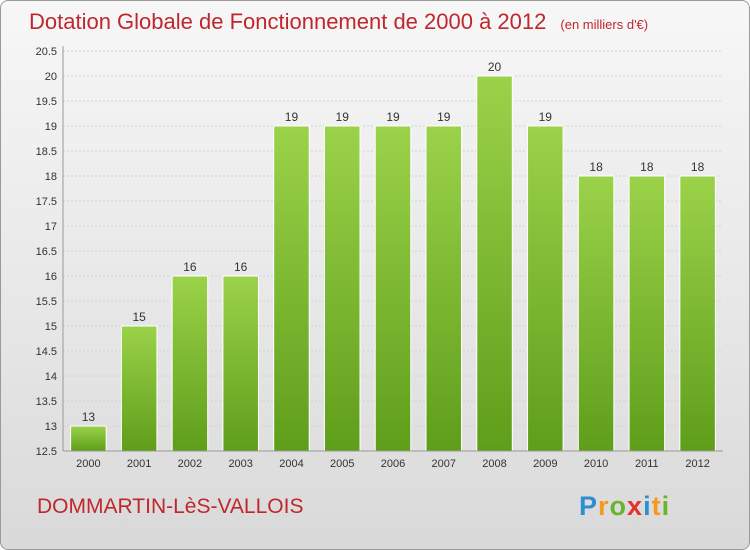 The height and width of the screenshot is (550, 750). I want to click on proxiti-logo: Proxiti, so click(624, 506).